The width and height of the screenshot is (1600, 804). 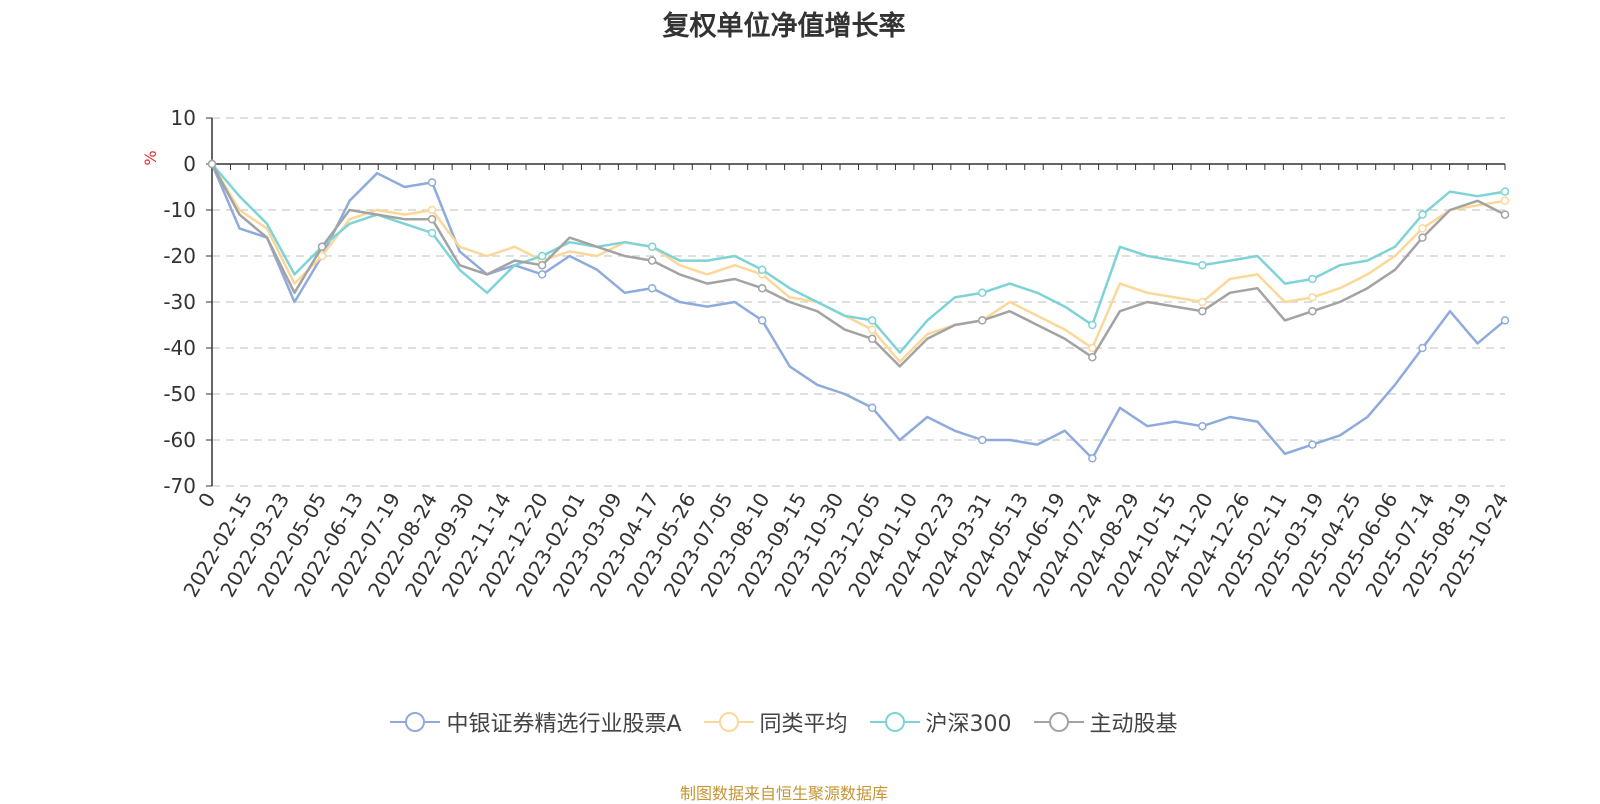 What do you see at coordinates (564, 724) in the screenshot?
I see `legend-label: 中银证券精选行业股票A` at bounding box center [564, 724].